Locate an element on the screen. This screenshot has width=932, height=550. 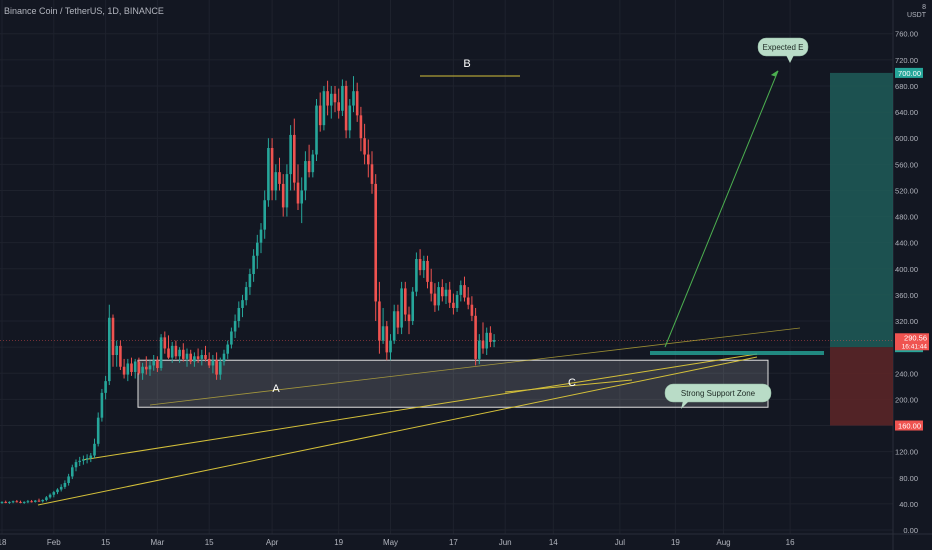
y-tick-label: 480.00 is located at coordinates (906, 217).